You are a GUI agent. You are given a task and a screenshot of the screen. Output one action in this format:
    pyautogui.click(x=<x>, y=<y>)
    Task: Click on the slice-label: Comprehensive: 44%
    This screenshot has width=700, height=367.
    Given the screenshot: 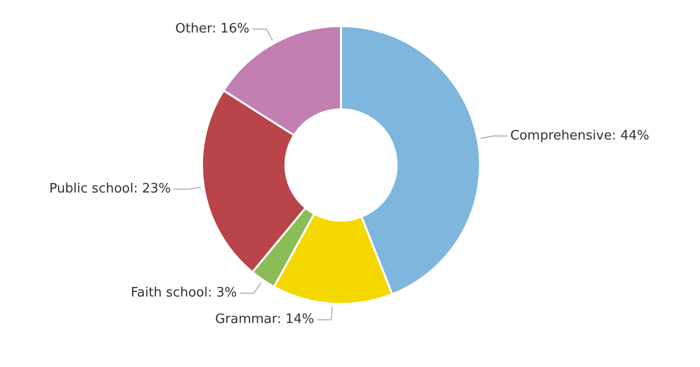 What is the action you would take?
    pyautogui.click(x=580, y=136)
    